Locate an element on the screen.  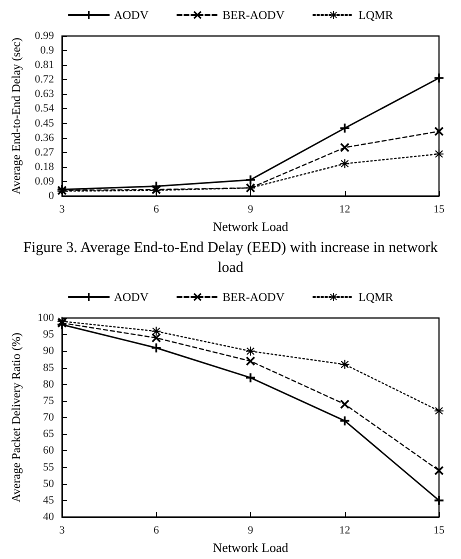
y-tick-label: 60 is located at coordinates (48, 450).